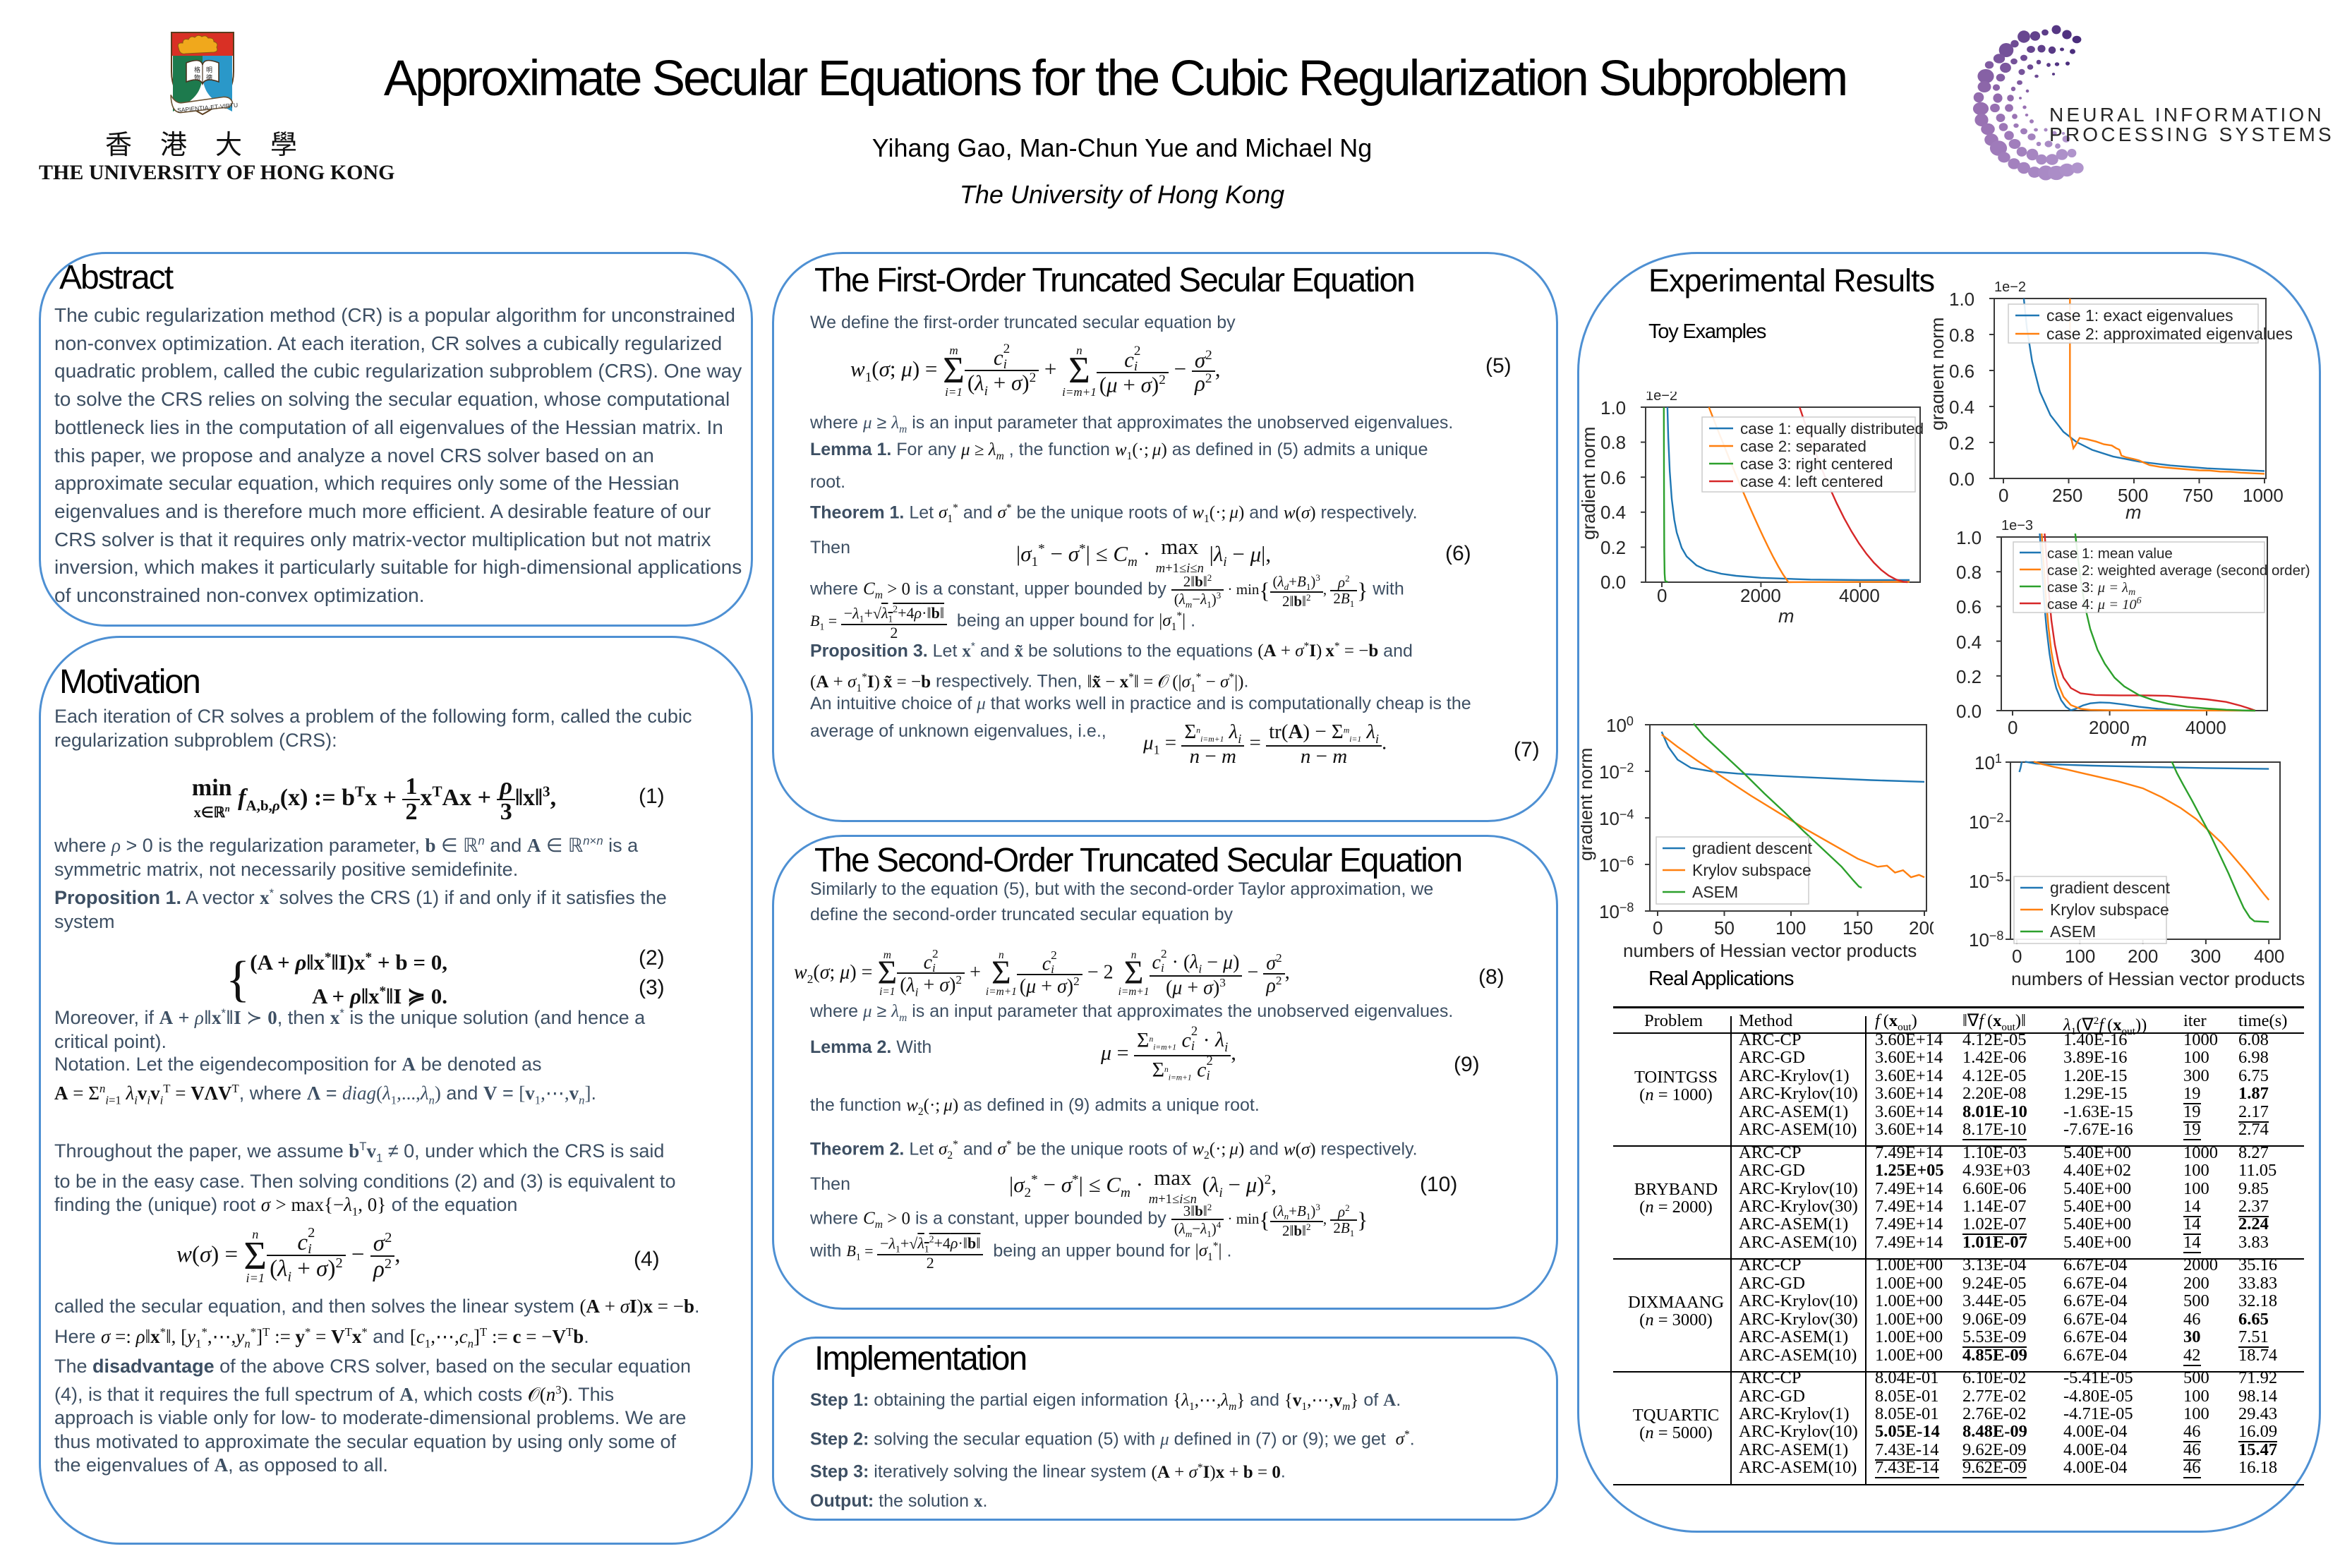  What do you see at coordinates (1617, 818) in the screenshot?
I see `svg-text: 10−4` at bounding box center [1617, 818].